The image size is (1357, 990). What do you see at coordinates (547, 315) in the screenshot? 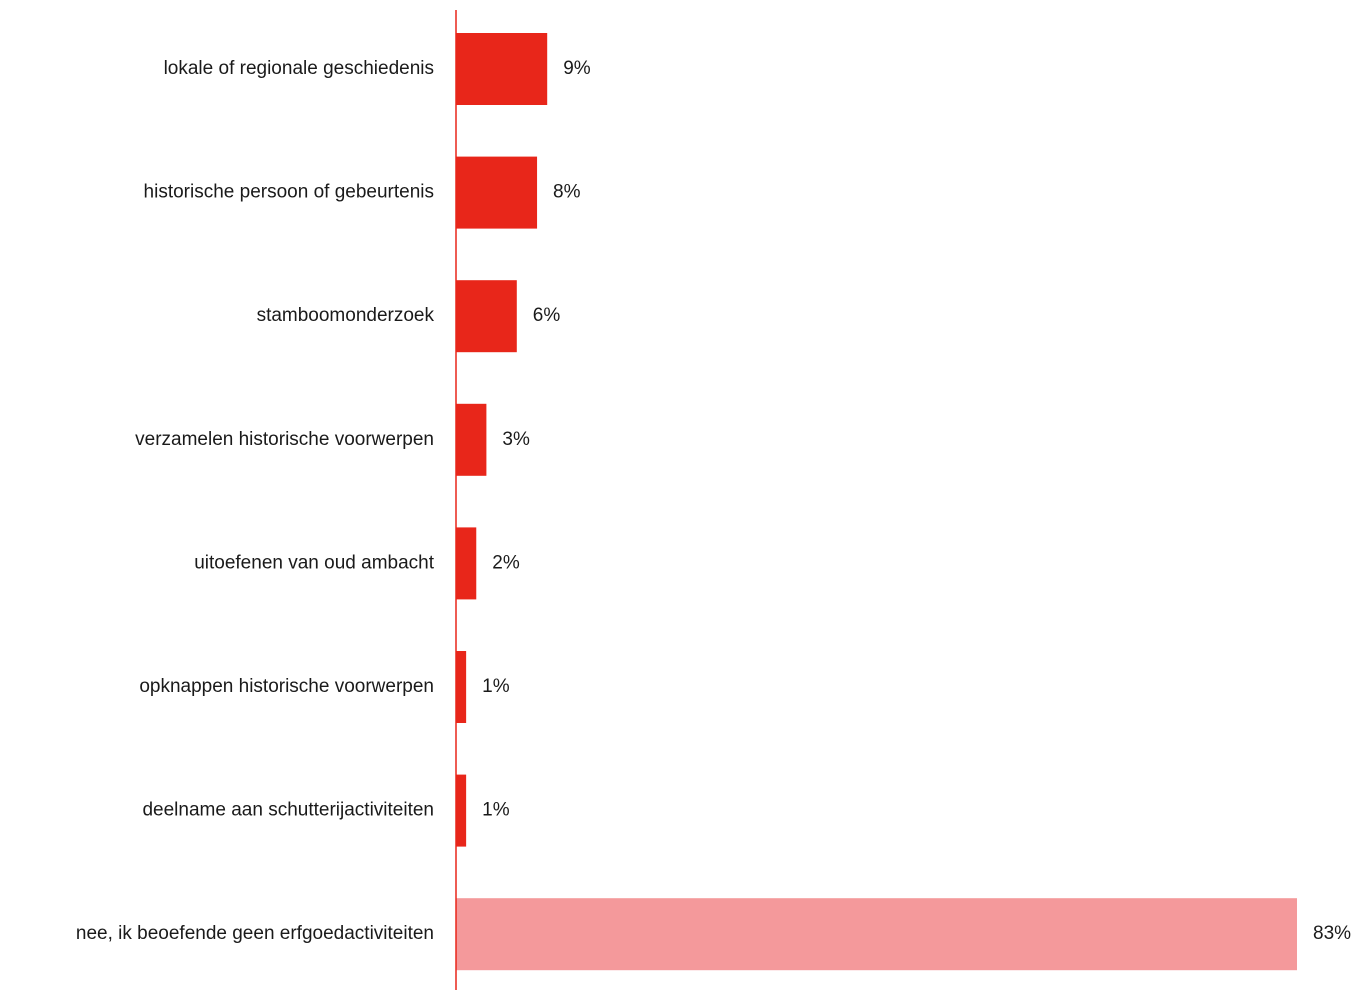
I see `value-label: 6%` at bounding box center [547, 315].